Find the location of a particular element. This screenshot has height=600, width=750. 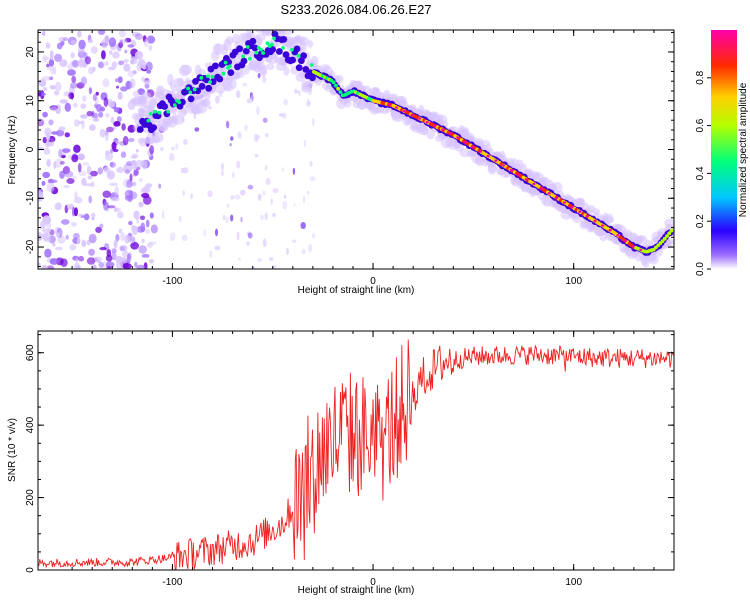

spectrogram-y-tick-label: -10 is located at coordinates (30, 198).